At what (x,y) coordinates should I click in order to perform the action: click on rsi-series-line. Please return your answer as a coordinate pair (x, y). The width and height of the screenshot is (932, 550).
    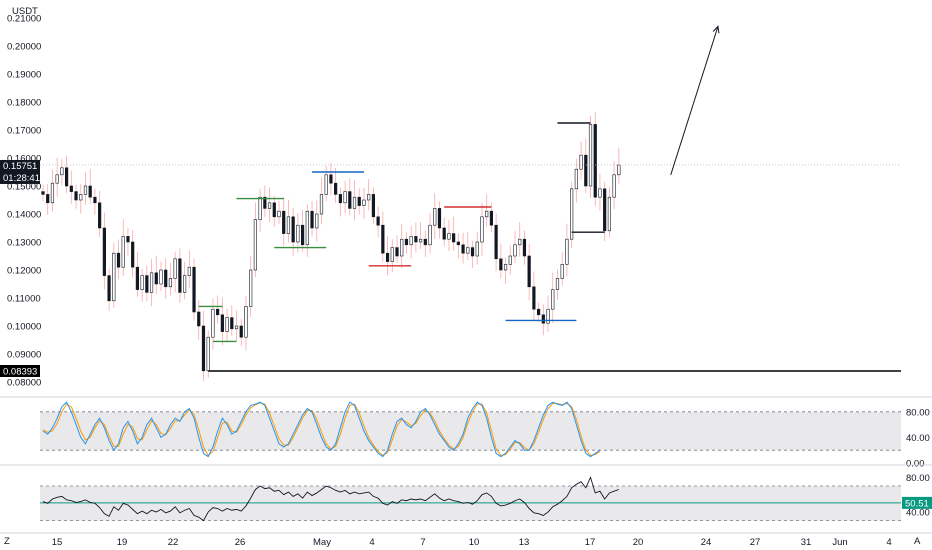
    Looking at the image, I should click on (330, 499).